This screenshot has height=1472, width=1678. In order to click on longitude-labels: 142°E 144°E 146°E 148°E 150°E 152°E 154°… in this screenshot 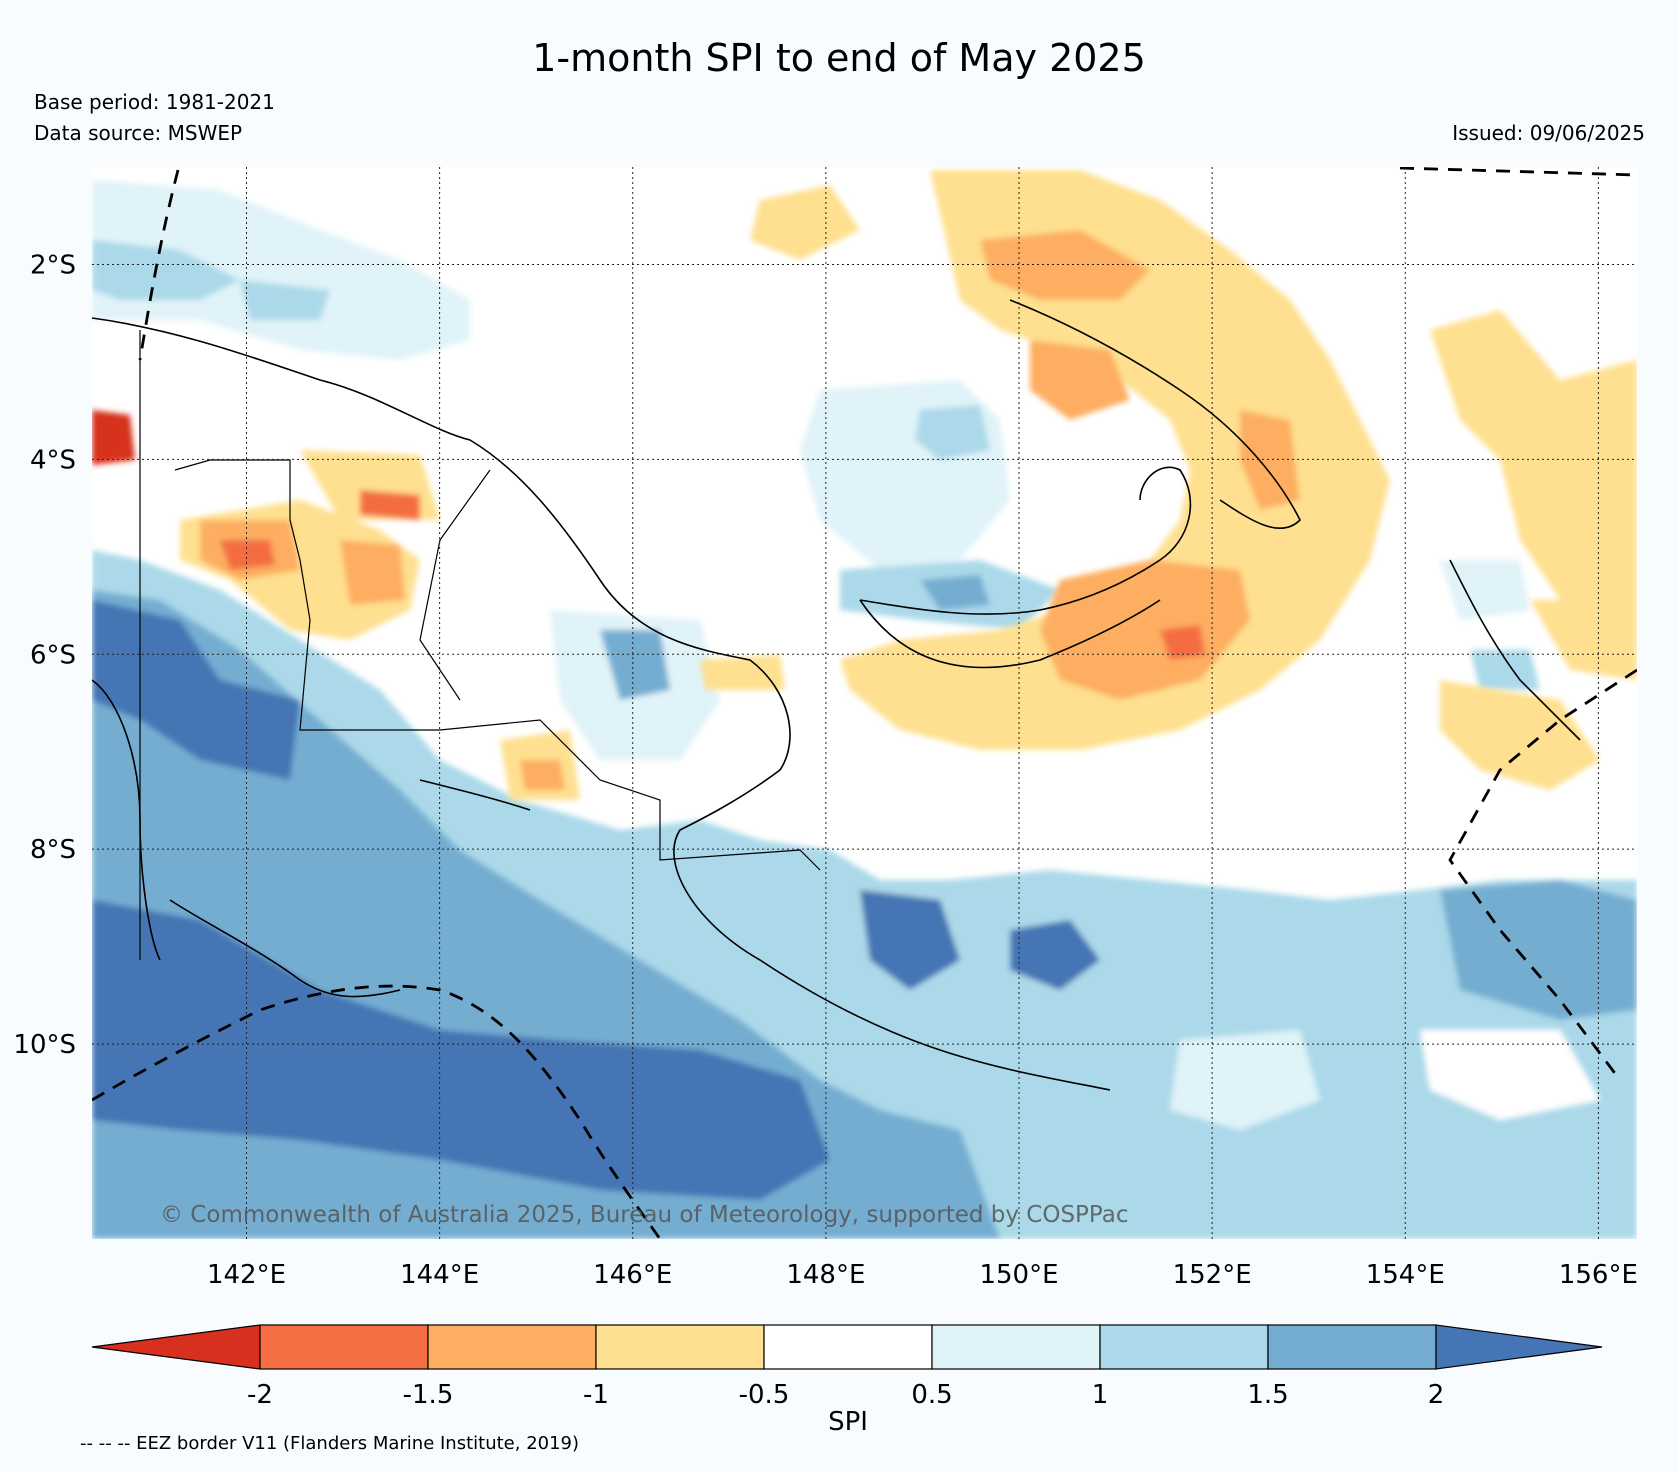, I will do `click(922, 1275)`.